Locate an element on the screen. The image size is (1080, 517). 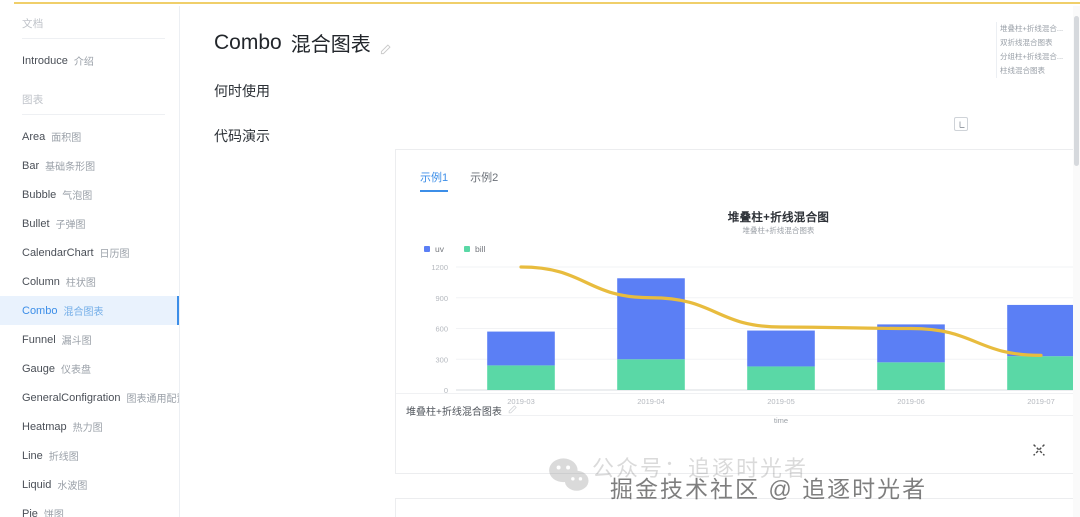
sidebar-item-label-en: Bar is located at coordinates (31, 165).